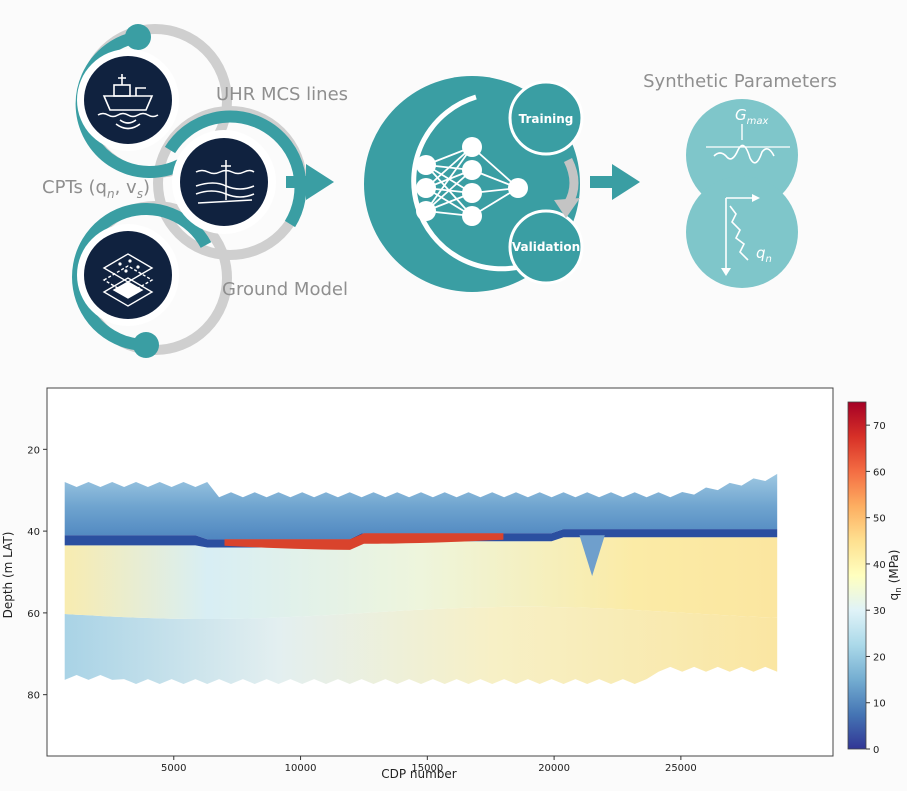 The width and height of the screenshot is (907, 791). I want to click on x-tick-label: 10000, so click(301, 768).